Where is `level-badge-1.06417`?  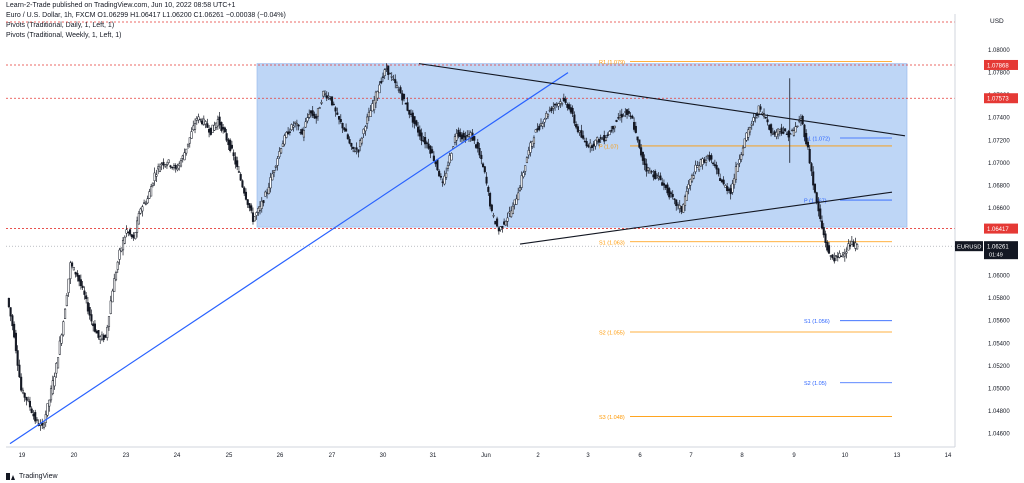
level-badge-1.06417 is located at coordinates (1001, 228).